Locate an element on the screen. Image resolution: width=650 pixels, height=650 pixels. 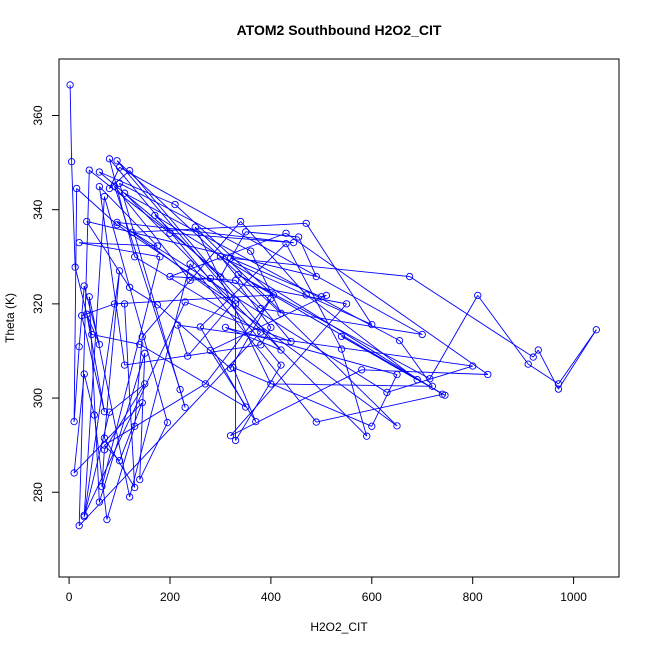
y-tick-label: 280 is located at coordinates (38, 492).